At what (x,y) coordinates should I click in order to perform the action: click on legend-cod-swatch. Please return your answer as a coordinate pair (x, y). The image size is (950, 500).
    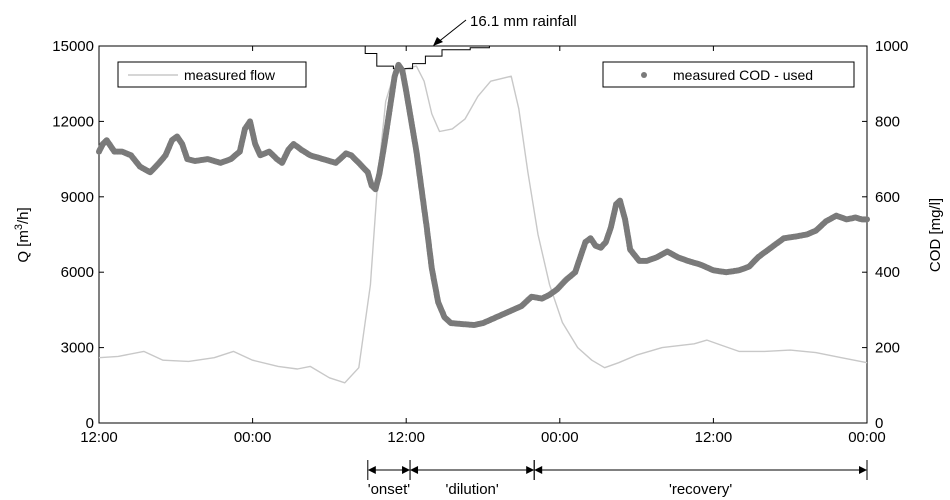
    Looking at the image, I should click on (644, 75).